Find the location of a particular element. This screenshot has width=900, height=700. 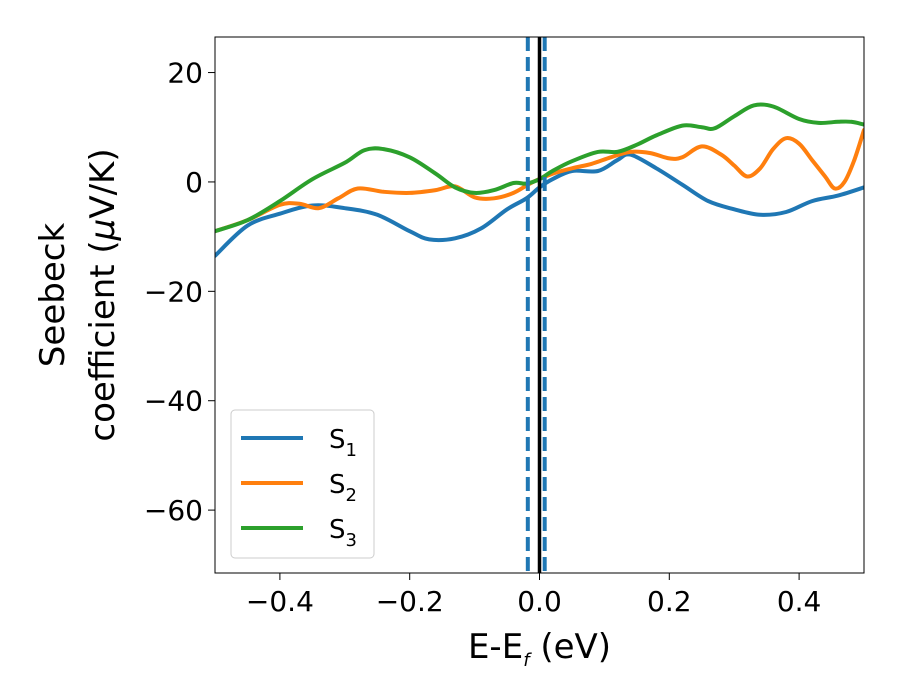

series-line-s1 is located at coordinates (539, 205).